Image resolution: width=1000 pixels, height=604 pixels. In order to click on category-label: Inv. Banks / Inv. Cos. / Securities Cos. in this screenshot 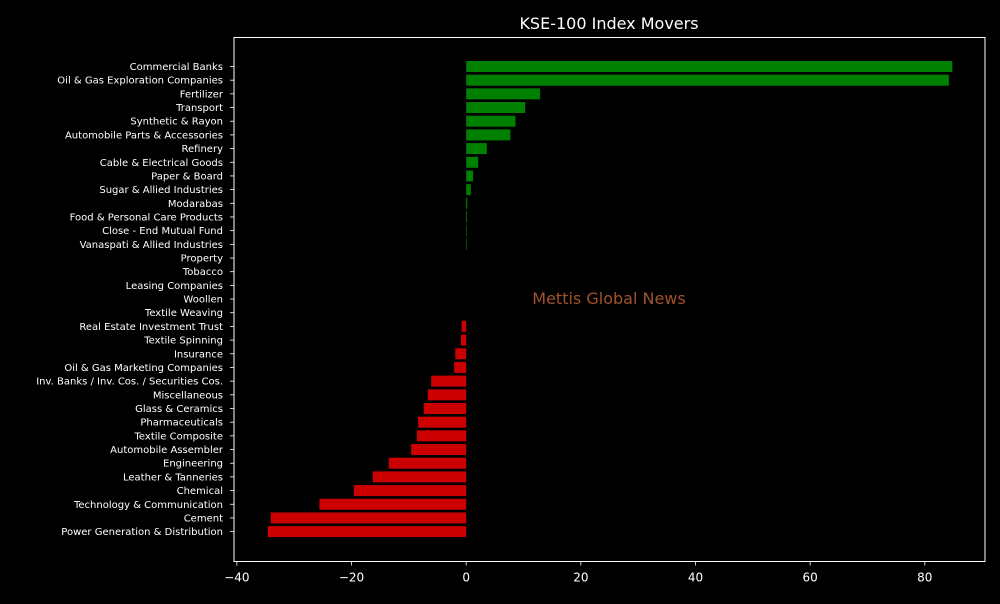, I will do `click(129, 382)`.